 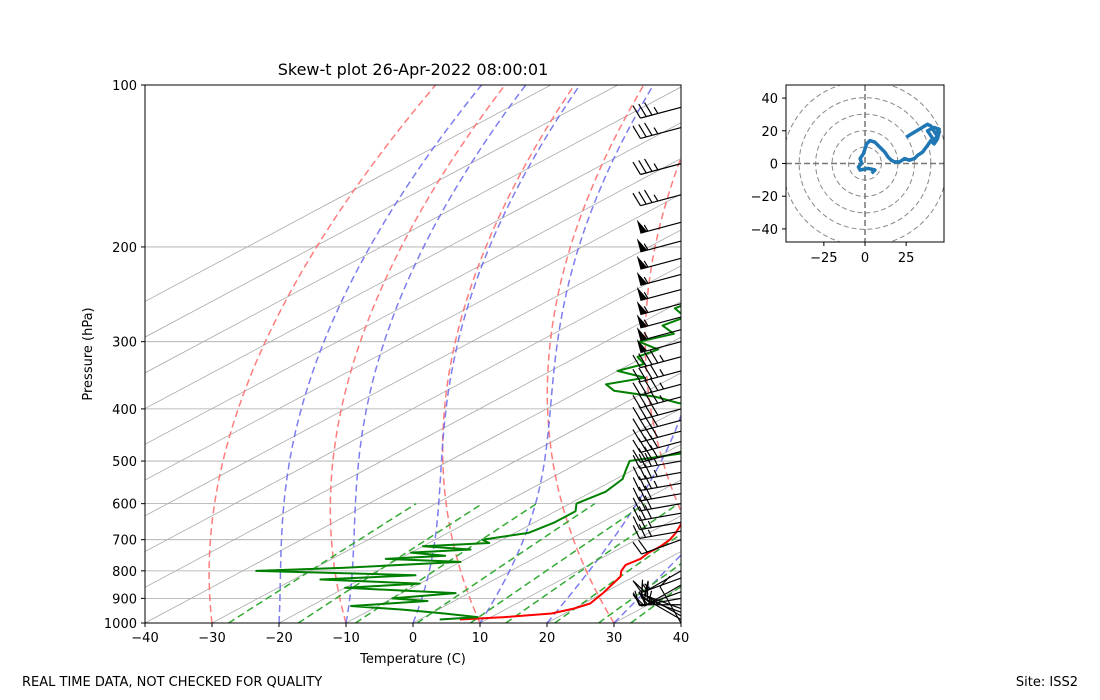 What do you see at coordinates (769, 99) in the screenshot?
I see `hodo-y-tick-label: 40` at bounding box center [769, 99].